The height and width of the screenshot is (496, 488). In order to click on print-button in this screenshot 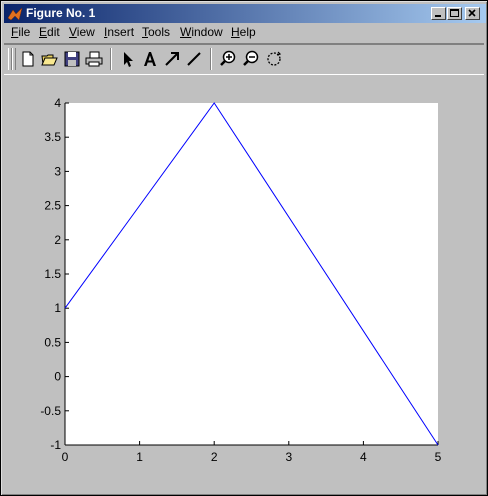, I will do `click(94, 59)`.